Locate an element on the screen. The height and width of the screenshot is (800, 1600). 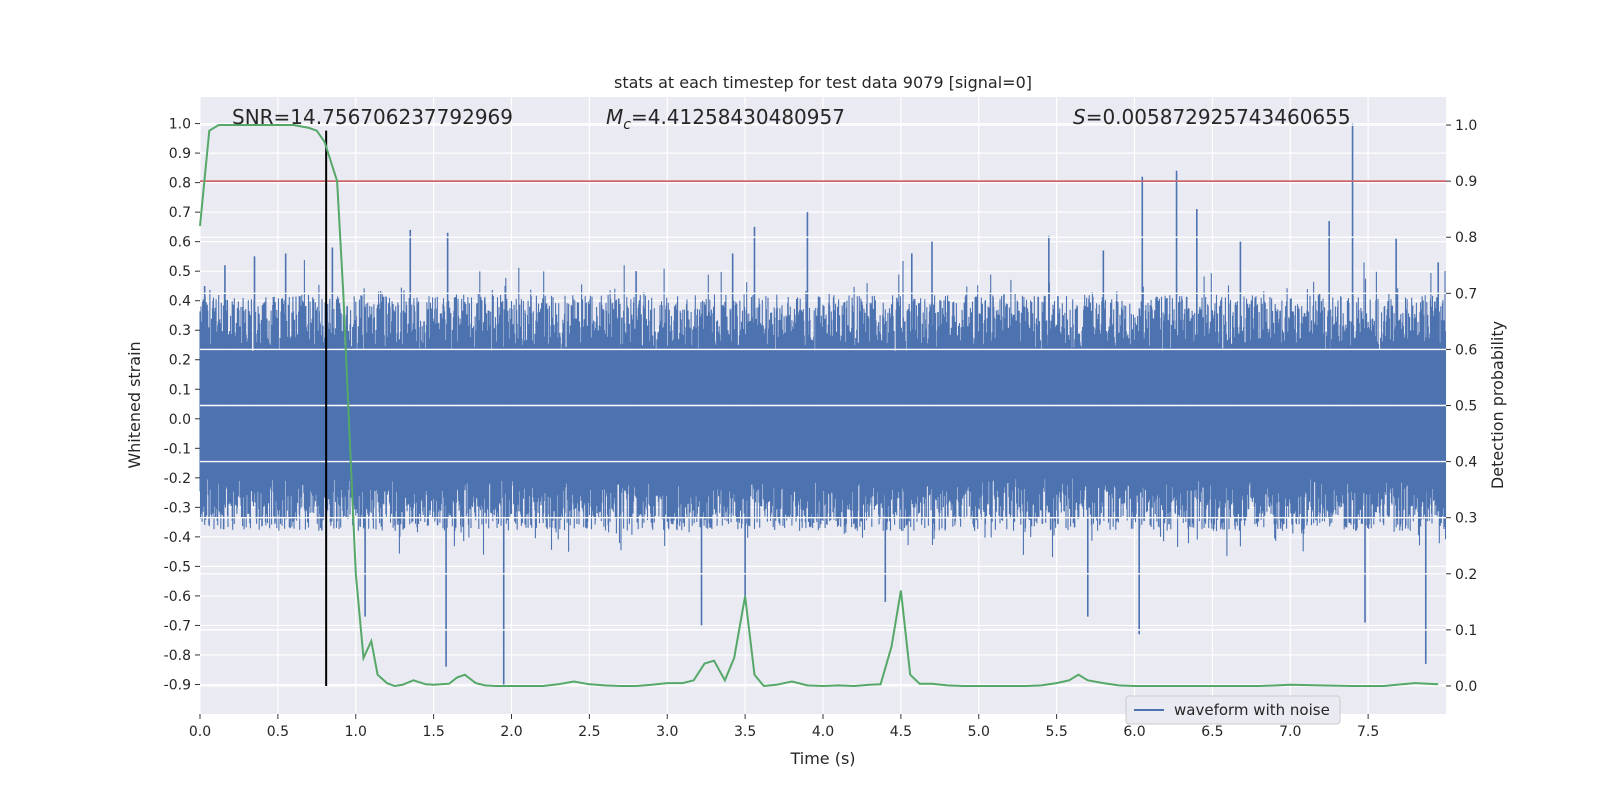
y-tick-label: 0.8 is located at coordinates (180, 184).